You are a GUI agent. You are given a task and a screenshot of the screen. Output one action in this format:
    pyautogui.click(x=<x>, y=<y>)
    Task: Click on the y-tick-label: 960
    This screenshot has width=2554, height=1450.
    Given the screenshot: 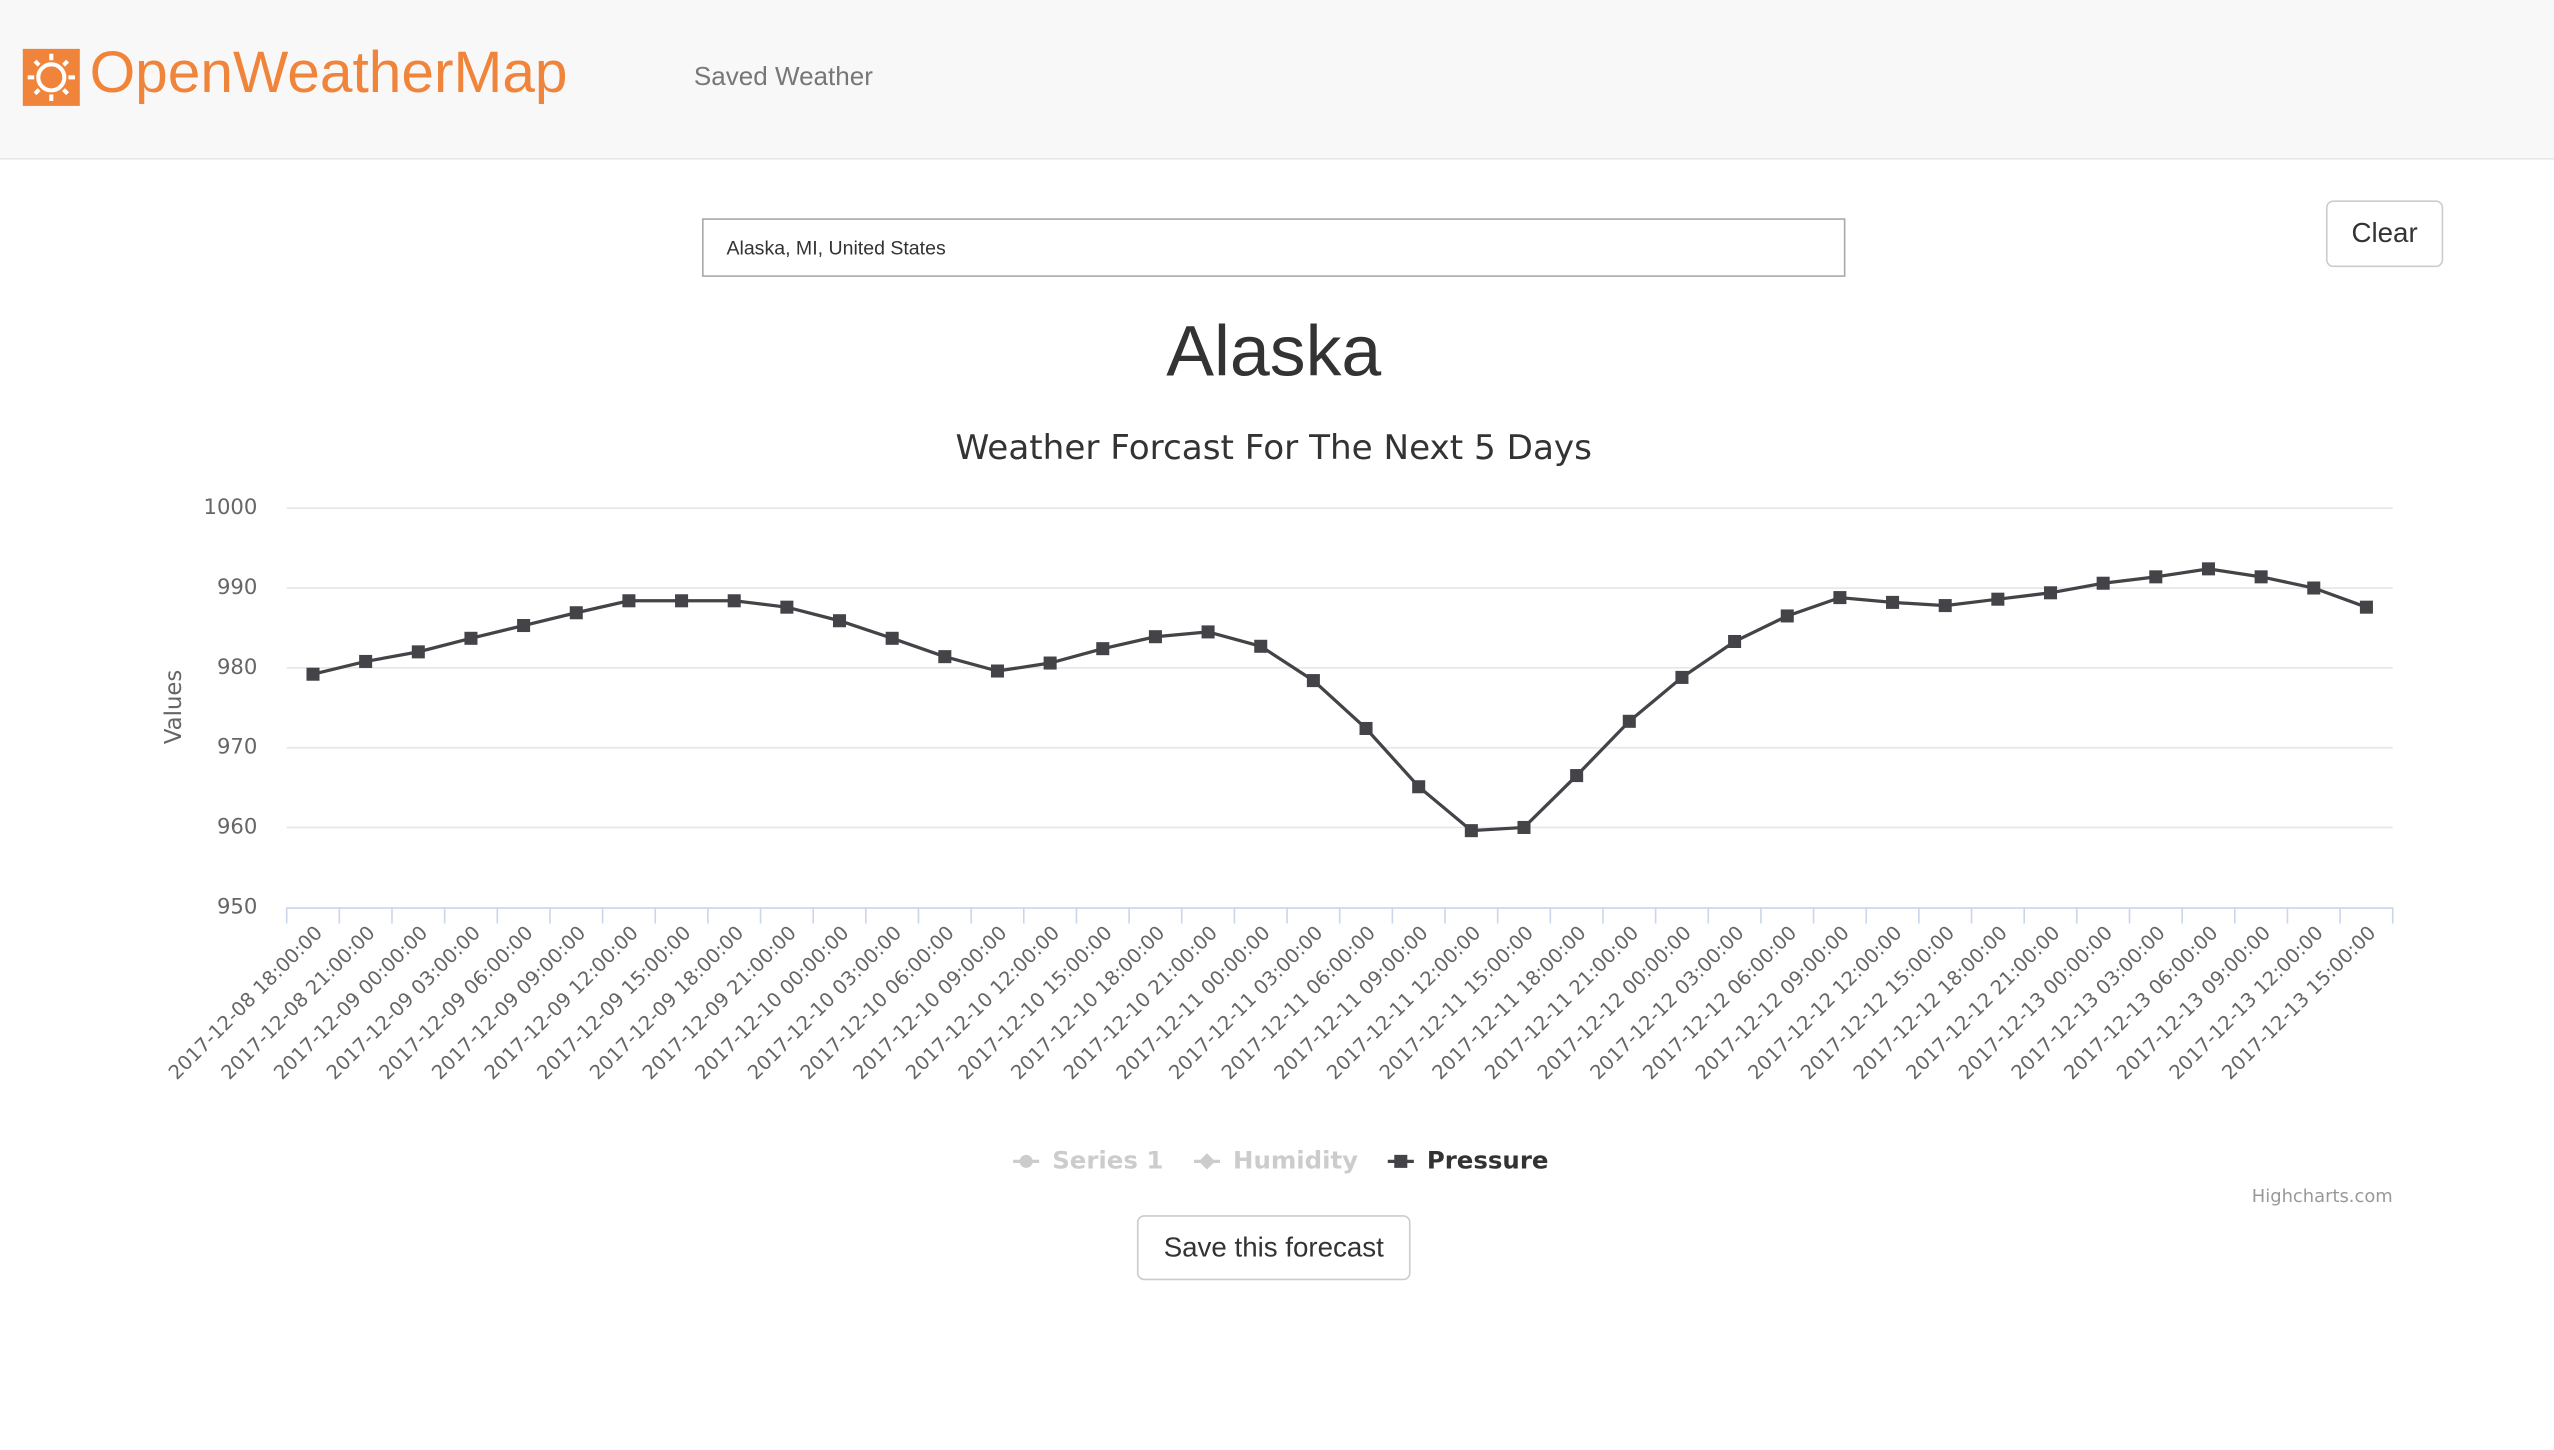 What is the action you would take?
    pyautogui.click(x=237, y=825)
    